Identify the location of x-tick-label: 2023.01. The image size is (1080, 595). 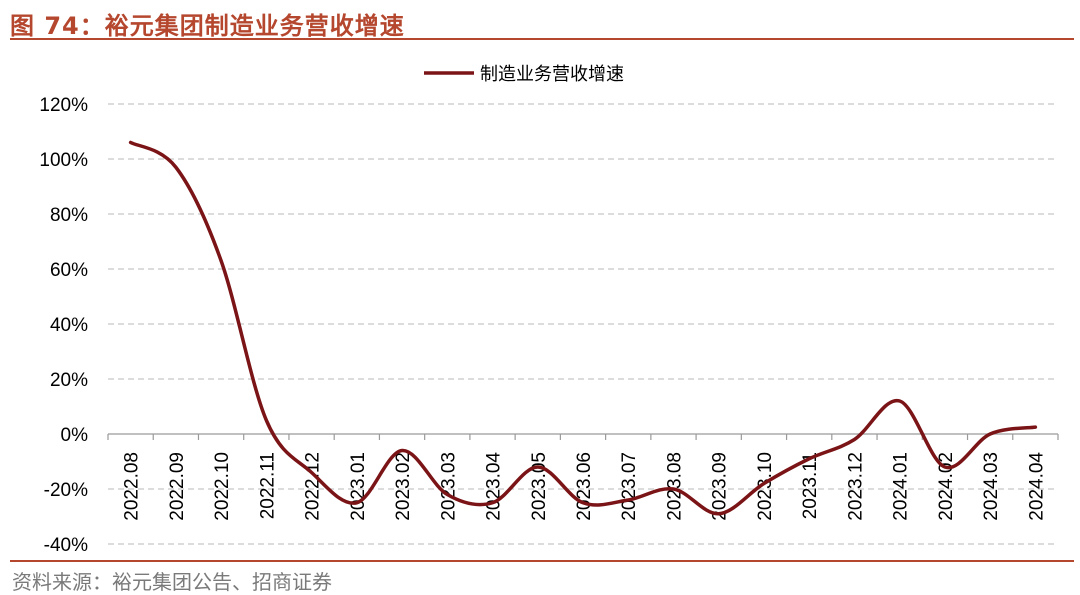
(358, 486).